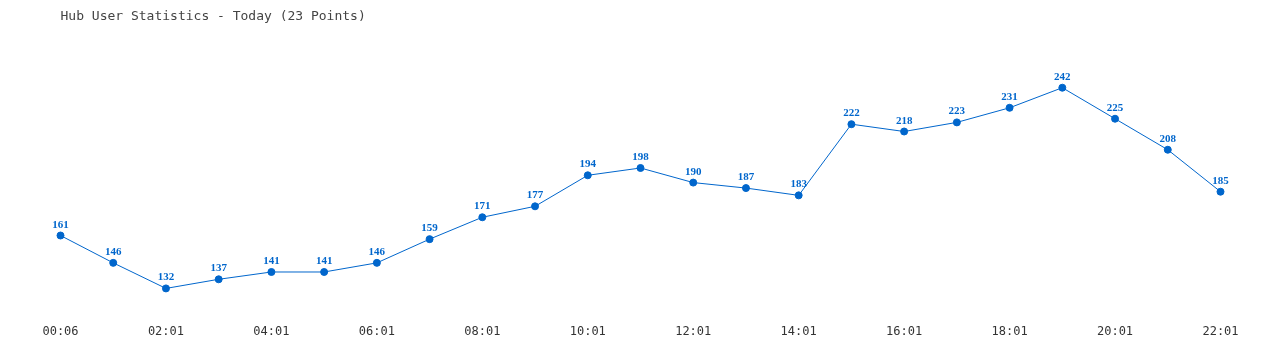  What do you see at coordinates (587, 330) in the screenshot?
I see `x-tick-label: 10:01` at bounding box center [587, 330].